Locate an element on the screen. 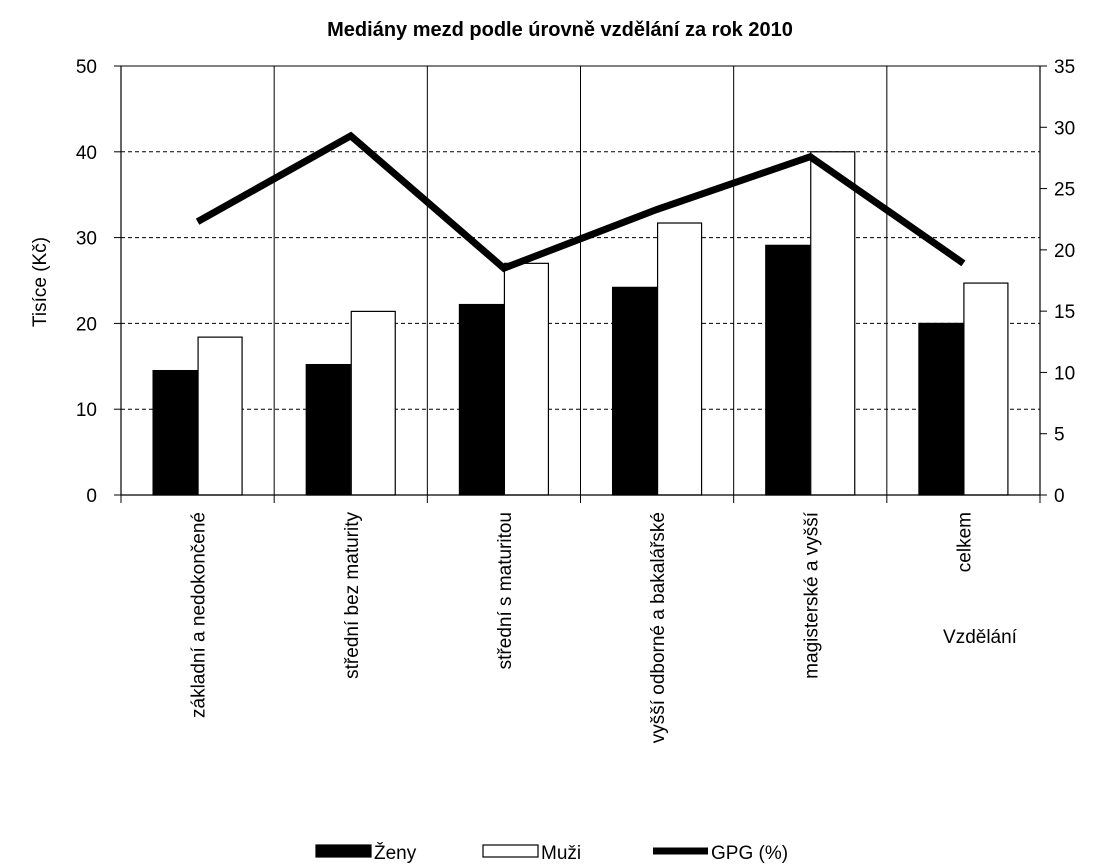  left-tick-label: 0 is located at coordinates (91, 496).